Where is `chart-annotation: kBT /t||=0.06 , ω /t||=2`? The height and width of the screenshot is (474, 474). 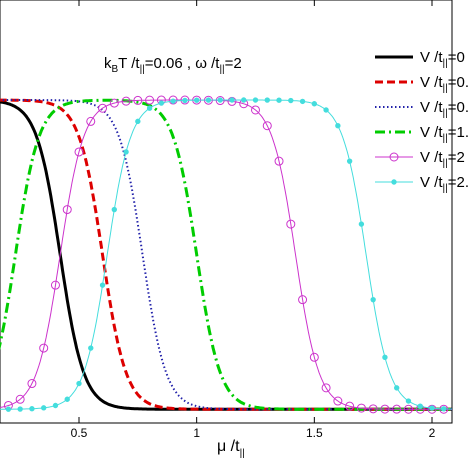 chart-annotation: kBT /t||=0.06 , ω /t||=2 is located at coordinates (173, 65).